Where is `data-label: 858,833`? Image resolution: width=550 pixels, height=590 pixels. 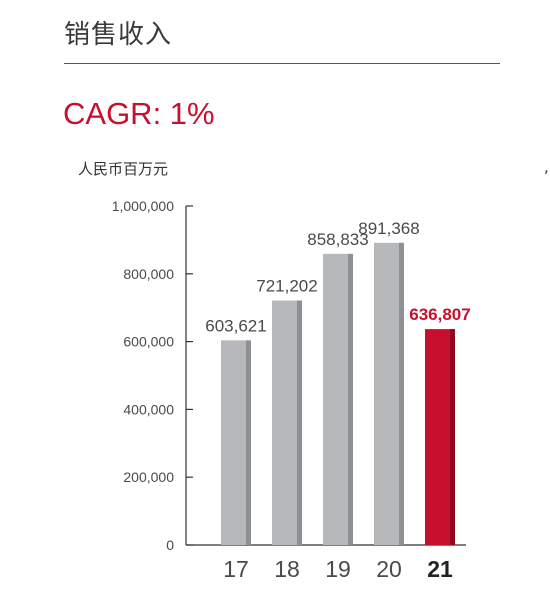 data-label: 858,833 is located at coordinates (337, 239).